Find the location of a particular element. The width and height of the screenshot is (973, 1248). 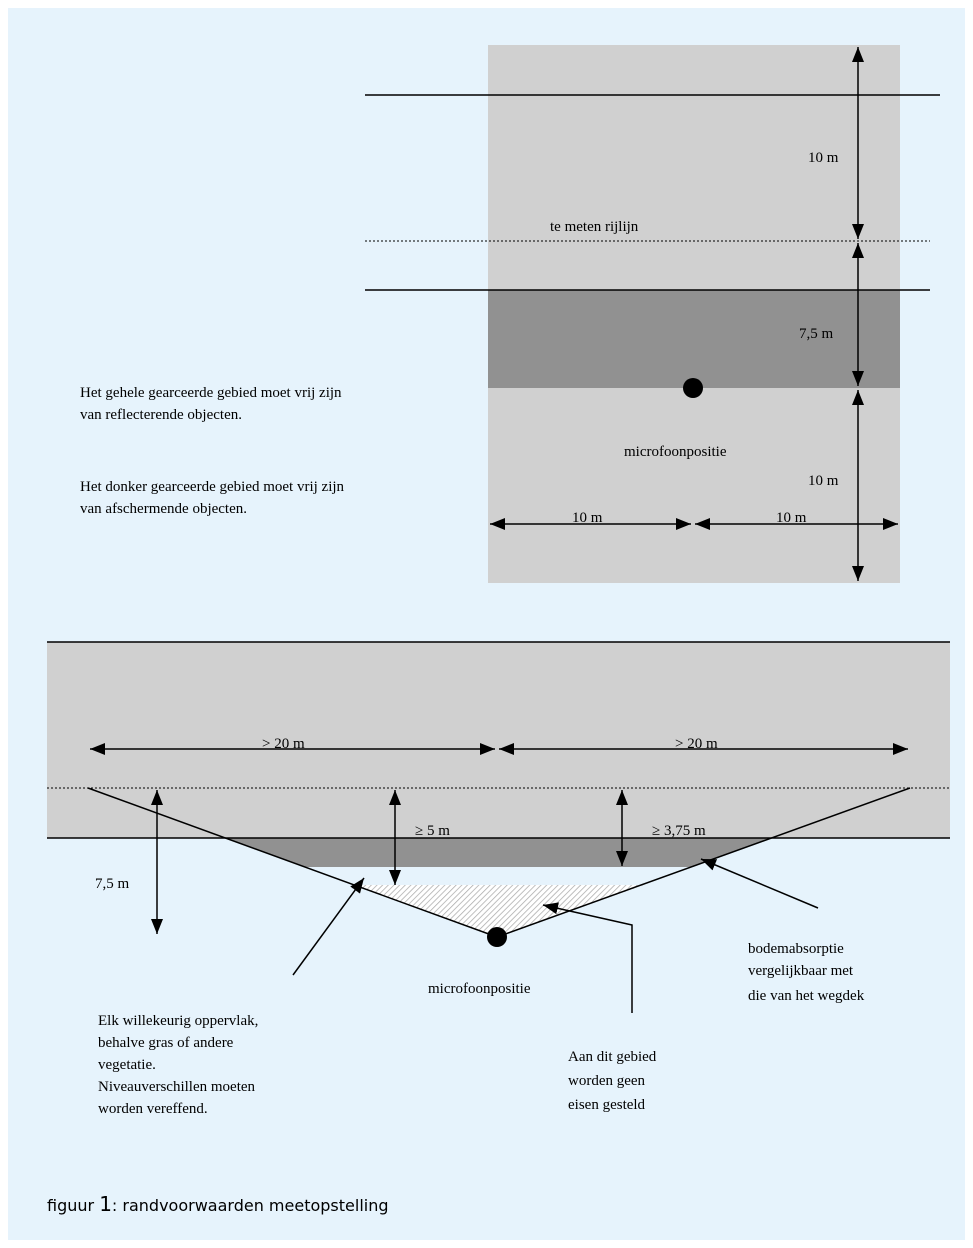

note: vegetatie. is located at coordinates (127, 1065).